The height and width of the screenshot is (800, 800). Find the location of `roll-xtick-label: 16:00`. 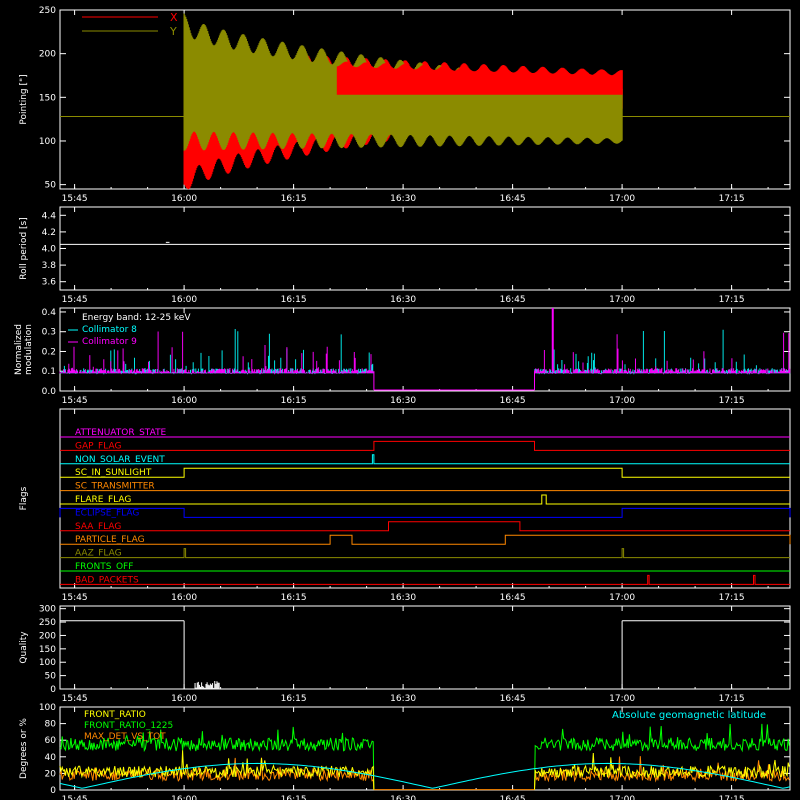

roll-xtick-label: 16:00 is located at coordinates (184, 300).